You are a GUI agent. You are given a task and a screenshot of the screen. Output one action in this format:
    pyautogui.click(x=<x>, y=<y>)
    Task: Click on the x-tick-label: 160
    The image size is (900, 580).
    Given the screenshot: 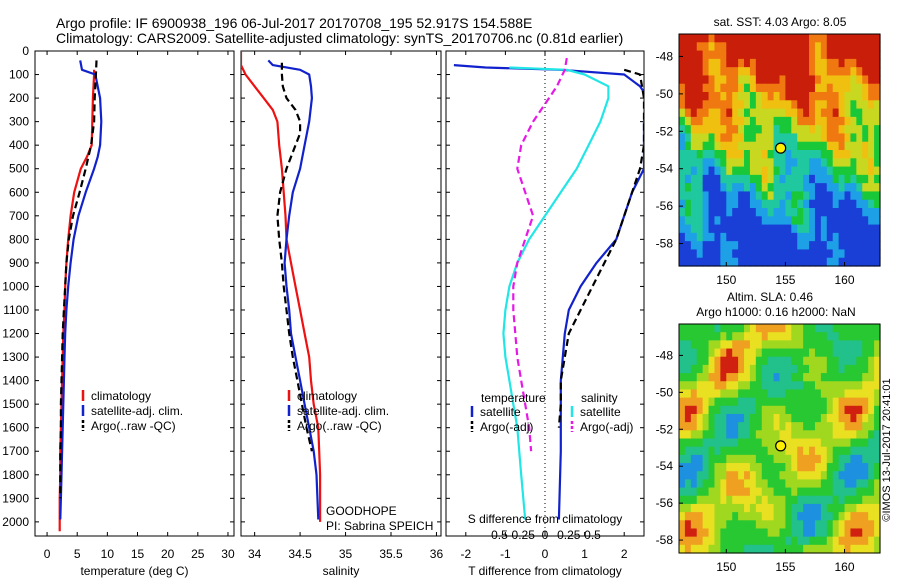 What is the action you would take?
    pyautogui.click(x=845, y=280)
    